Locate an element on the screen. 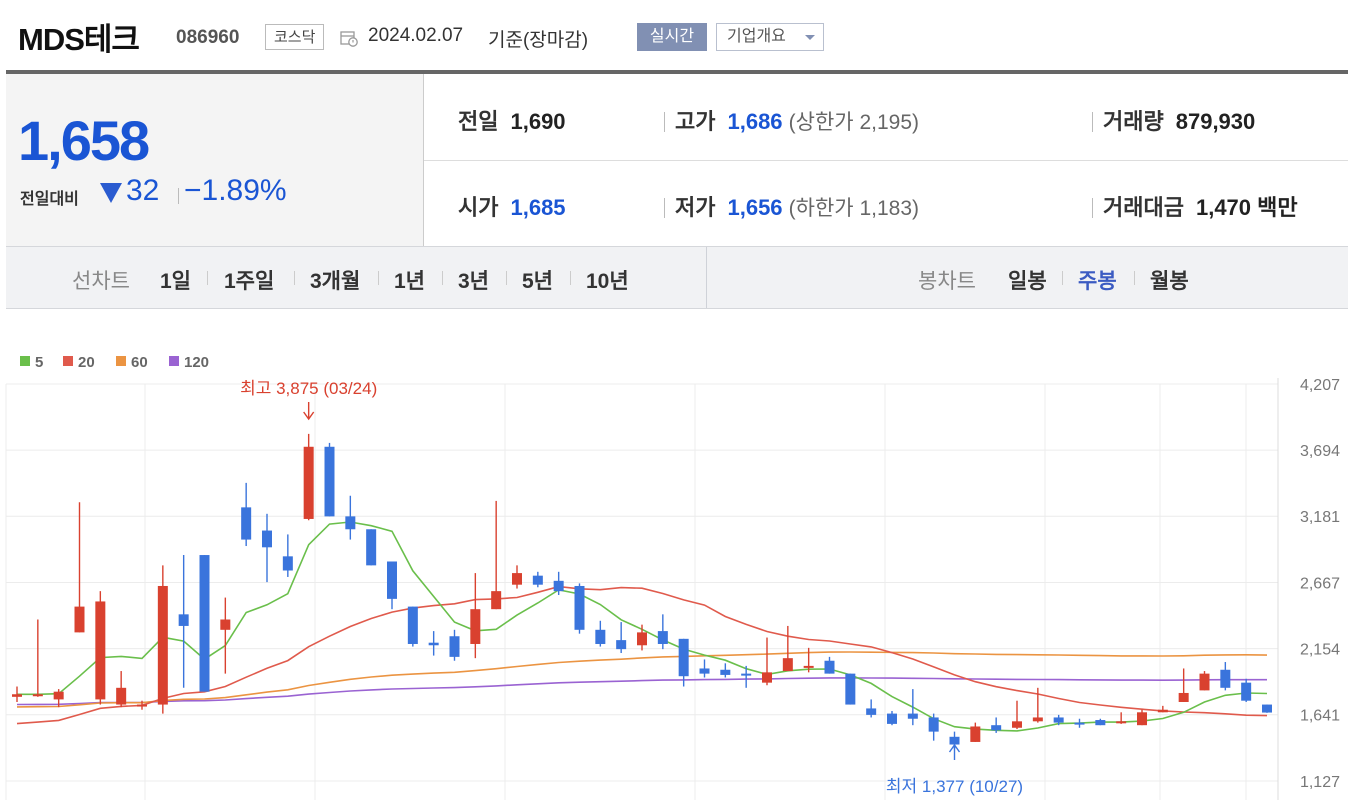 The height and width of the screenshot is (800, 1348). stock-code: 086960 is located at coordinates (208, 37).